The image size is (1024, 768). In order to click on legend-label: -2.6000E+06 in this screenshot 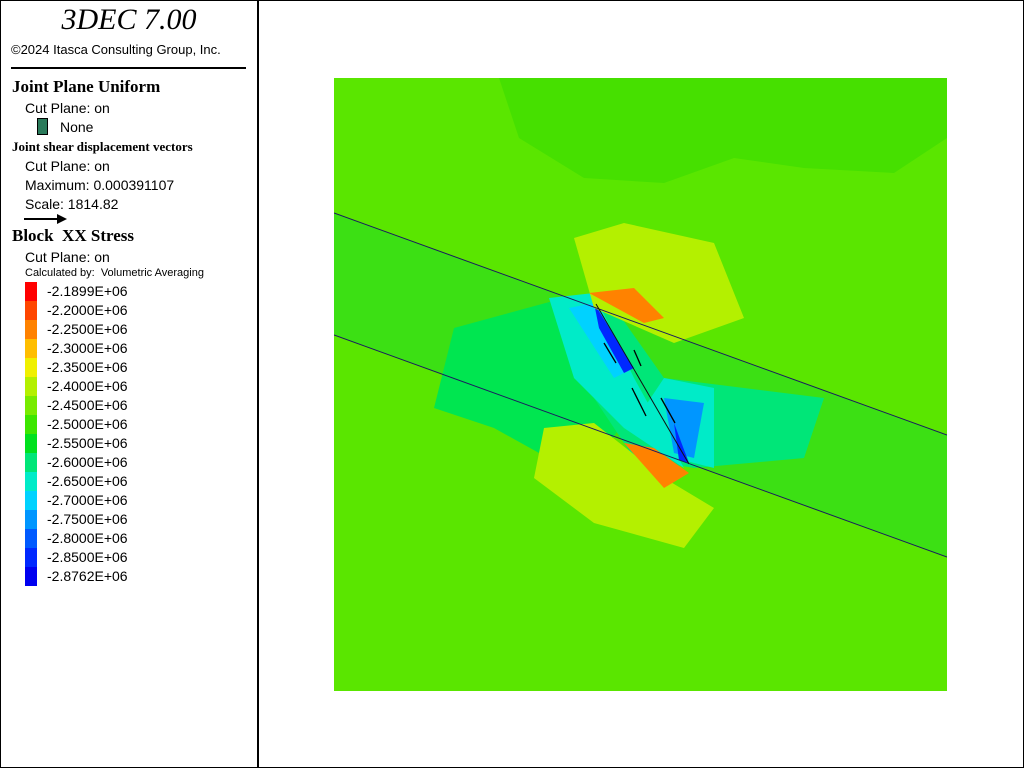, I will do `click(87, 462)`.